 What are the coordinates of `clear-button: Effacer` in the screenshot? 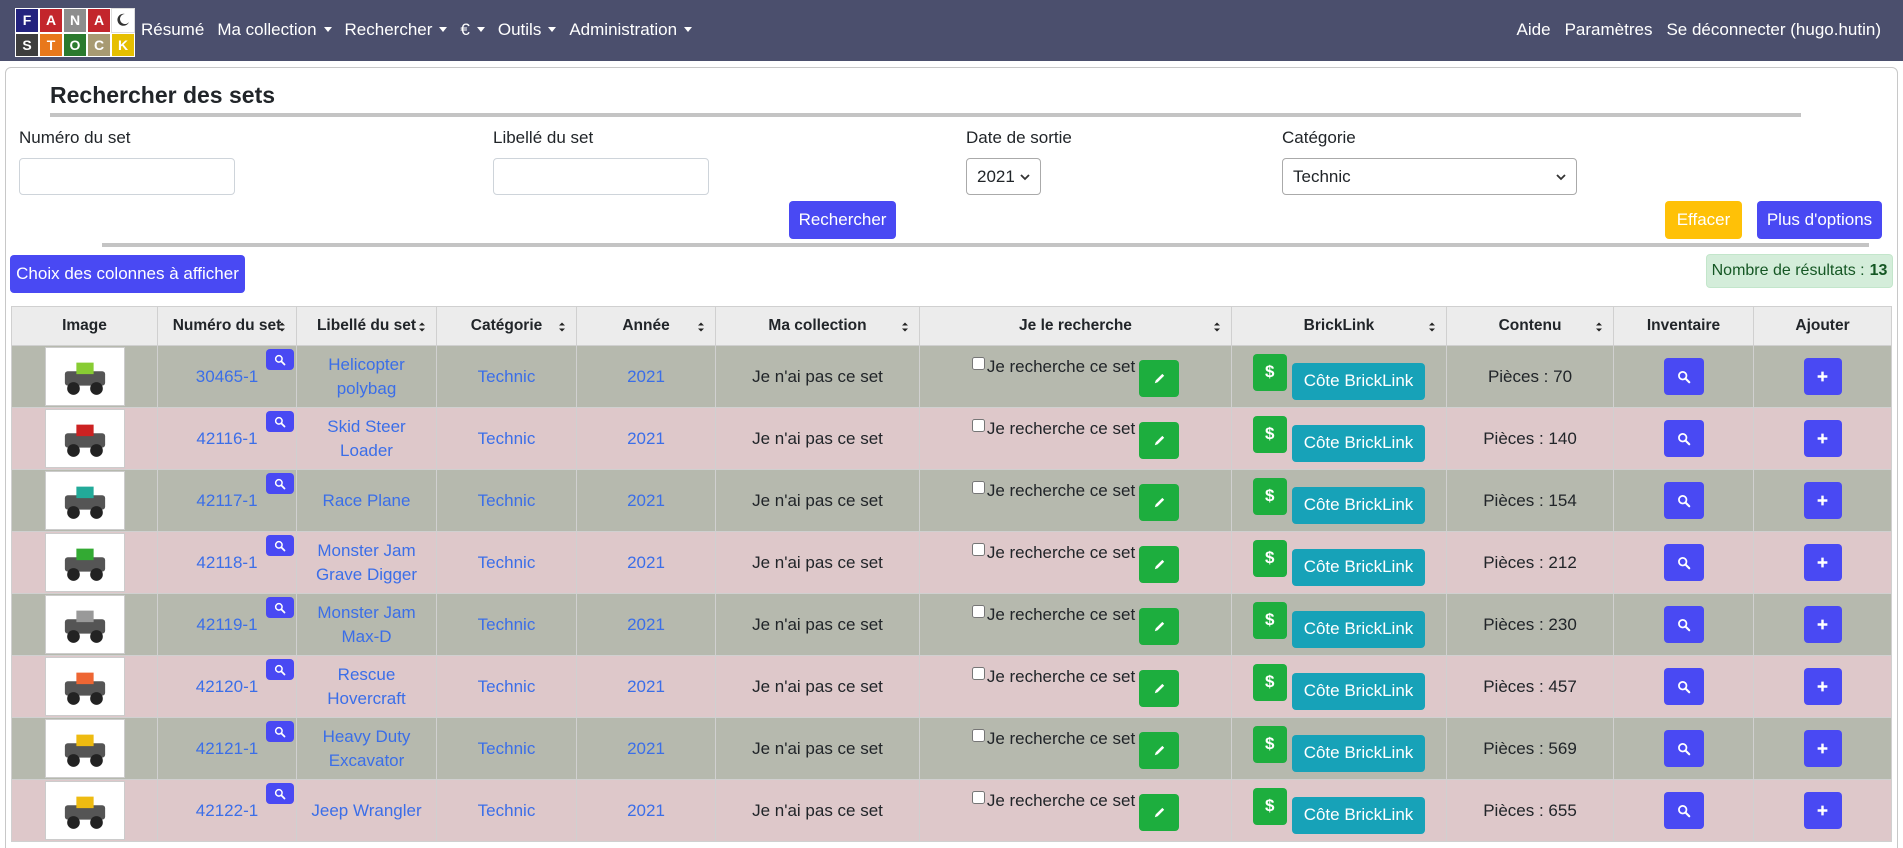 It's located at (1703, 220).